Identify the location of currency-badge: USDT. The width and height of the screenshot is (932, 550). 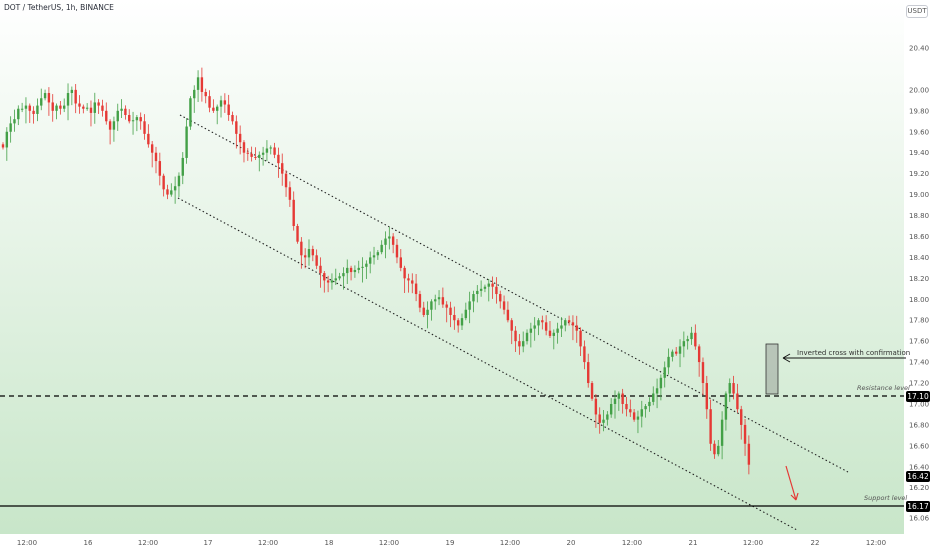
(917, 11).